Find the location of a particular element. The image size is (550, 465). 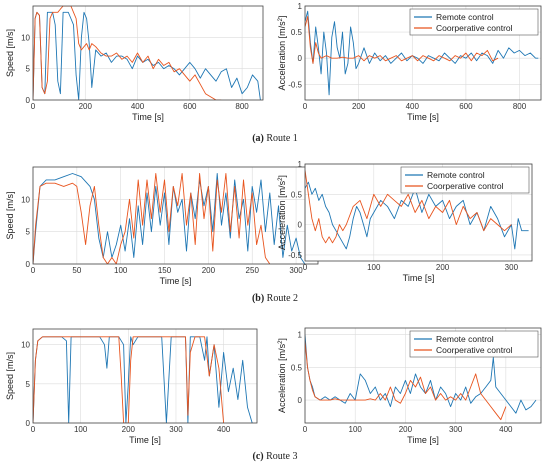

x-tick-label: 50 is located at coordinates (76, 270).